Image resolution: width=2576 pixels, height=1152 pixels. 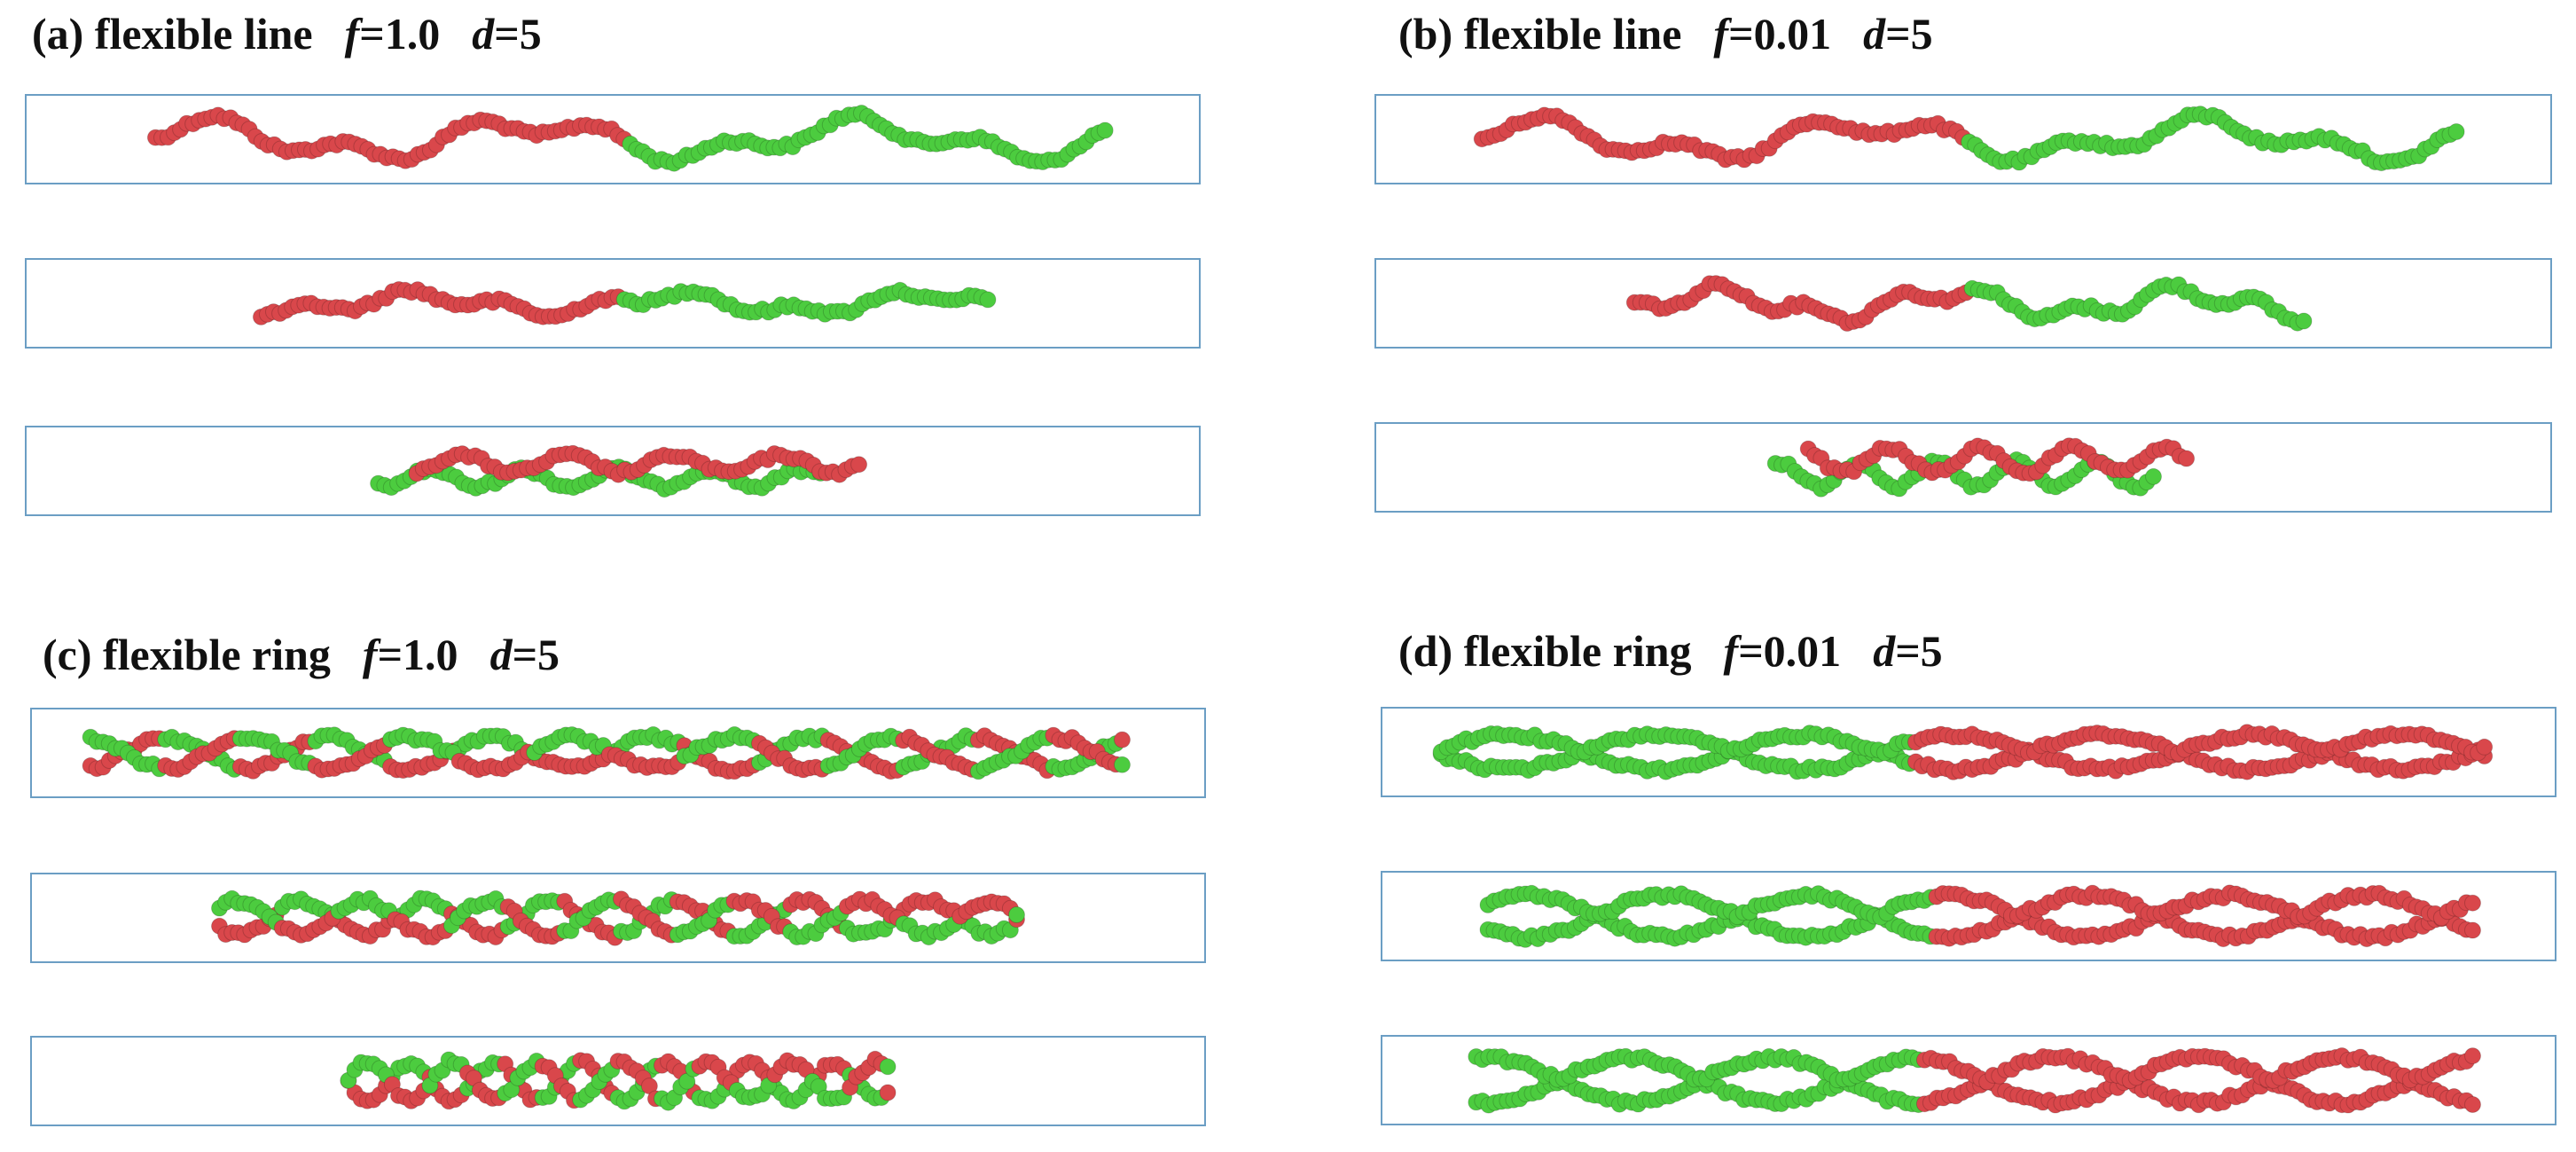 I want to click on panel-a-d-value: =5, so click(x=518, y=34).